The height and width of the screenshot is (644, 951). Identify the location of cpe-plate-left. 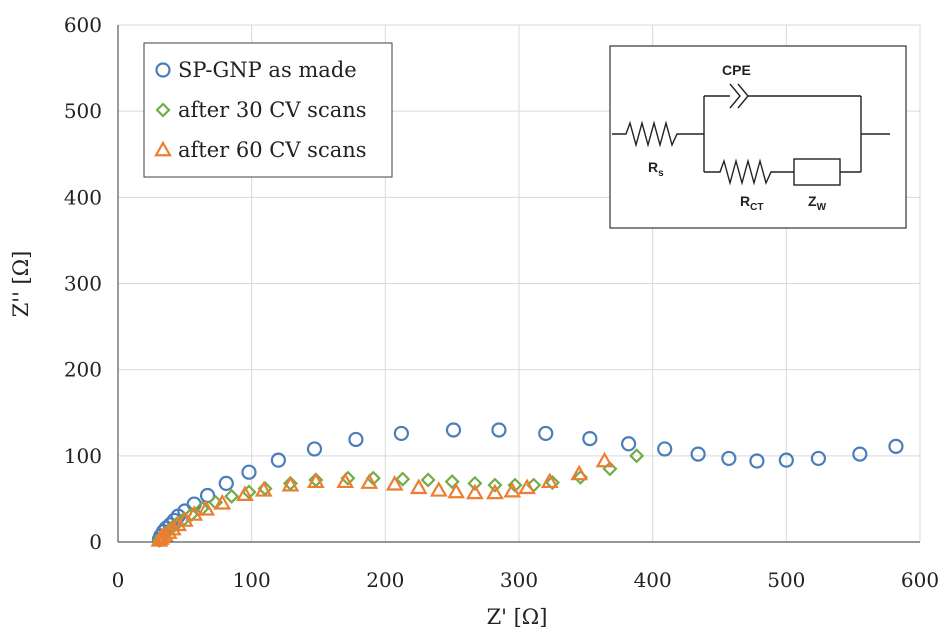
(735, 96).